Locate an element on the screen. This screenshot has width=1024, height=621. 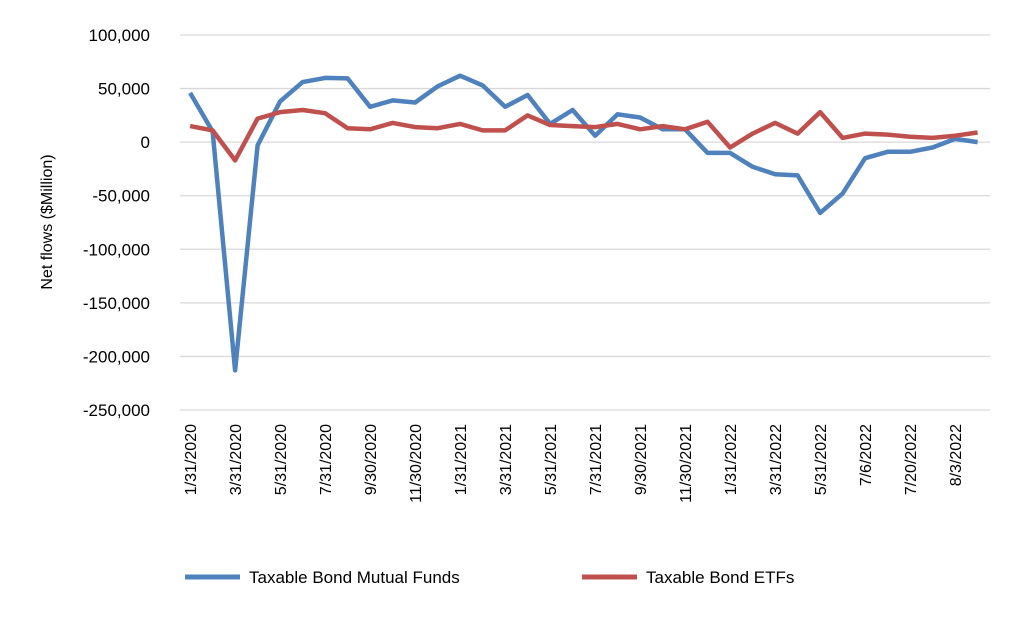
legend-label-etfs: Taxable Bond ETFs is located at coordinates (720, 577).